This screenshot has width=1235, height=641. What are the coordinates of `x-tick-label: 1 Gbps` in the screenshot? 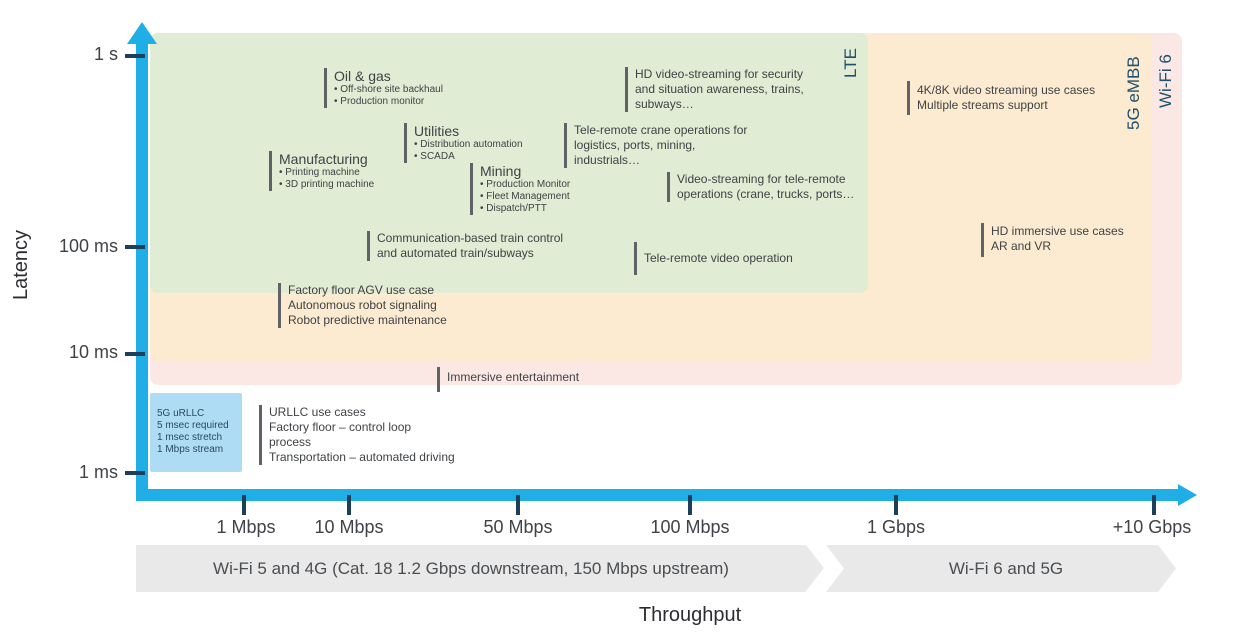 It's located at (896, 527).